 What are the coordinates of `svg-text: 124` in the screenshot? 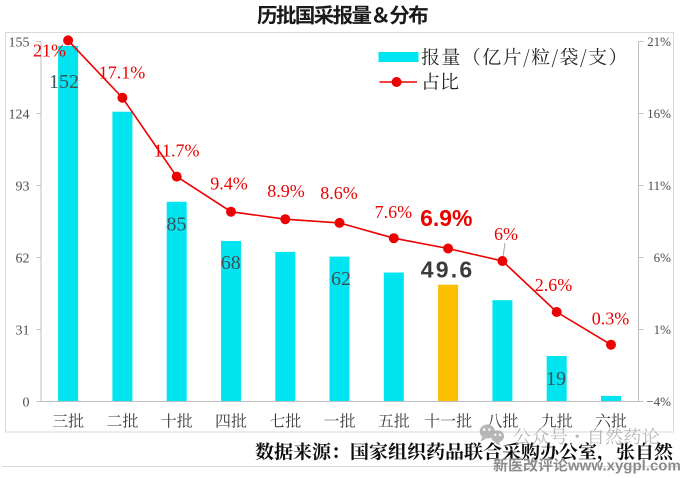 It's located at (19, 114).